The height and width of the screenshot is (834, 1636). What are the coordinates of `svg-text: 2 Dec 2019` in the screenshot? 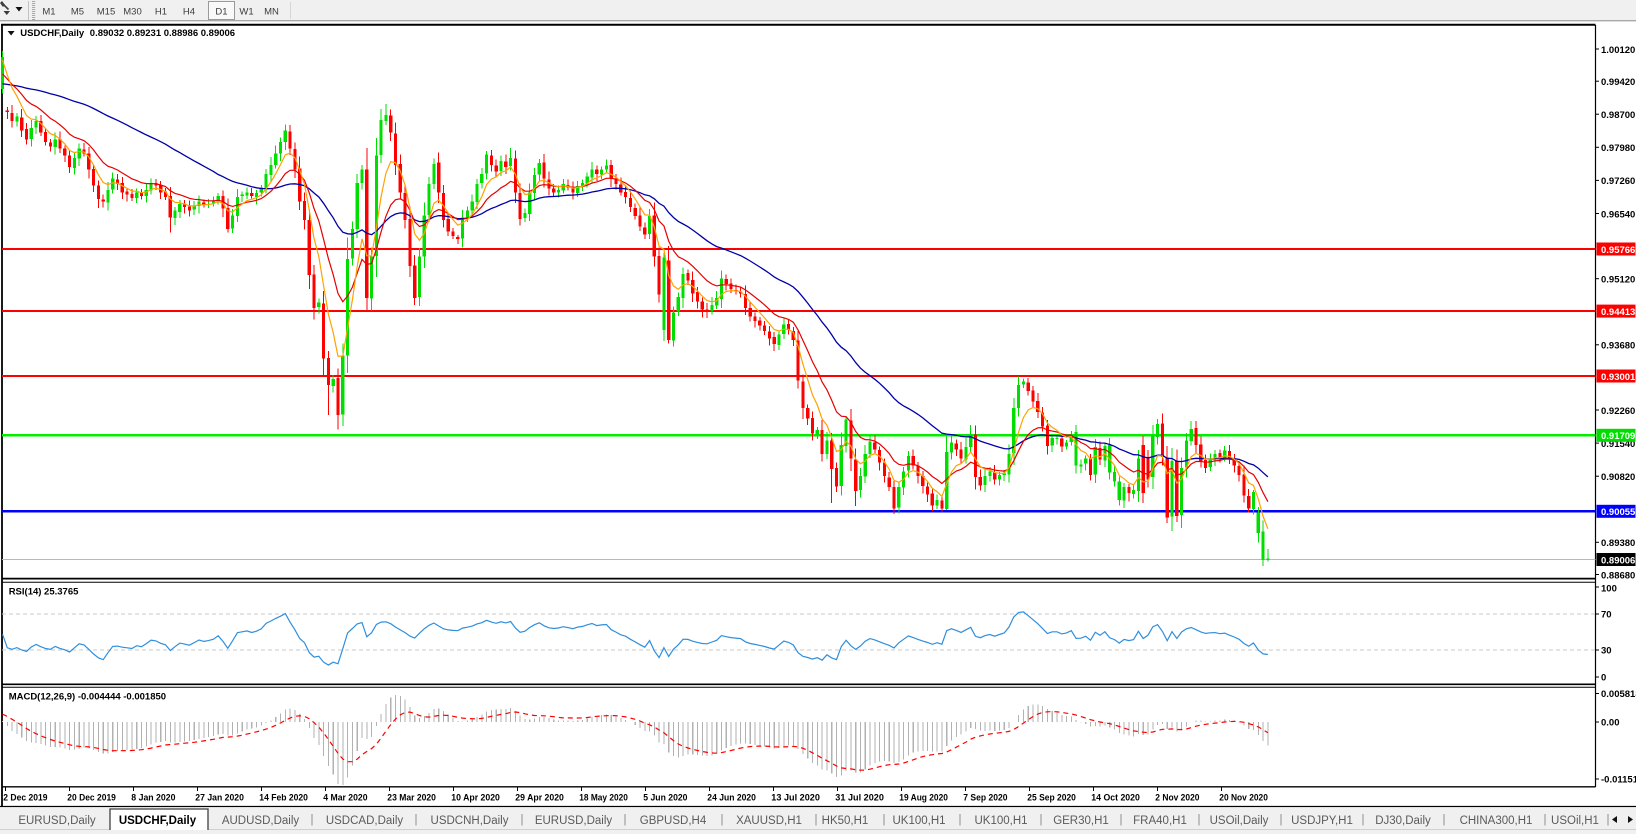 It's located at (25, 798).